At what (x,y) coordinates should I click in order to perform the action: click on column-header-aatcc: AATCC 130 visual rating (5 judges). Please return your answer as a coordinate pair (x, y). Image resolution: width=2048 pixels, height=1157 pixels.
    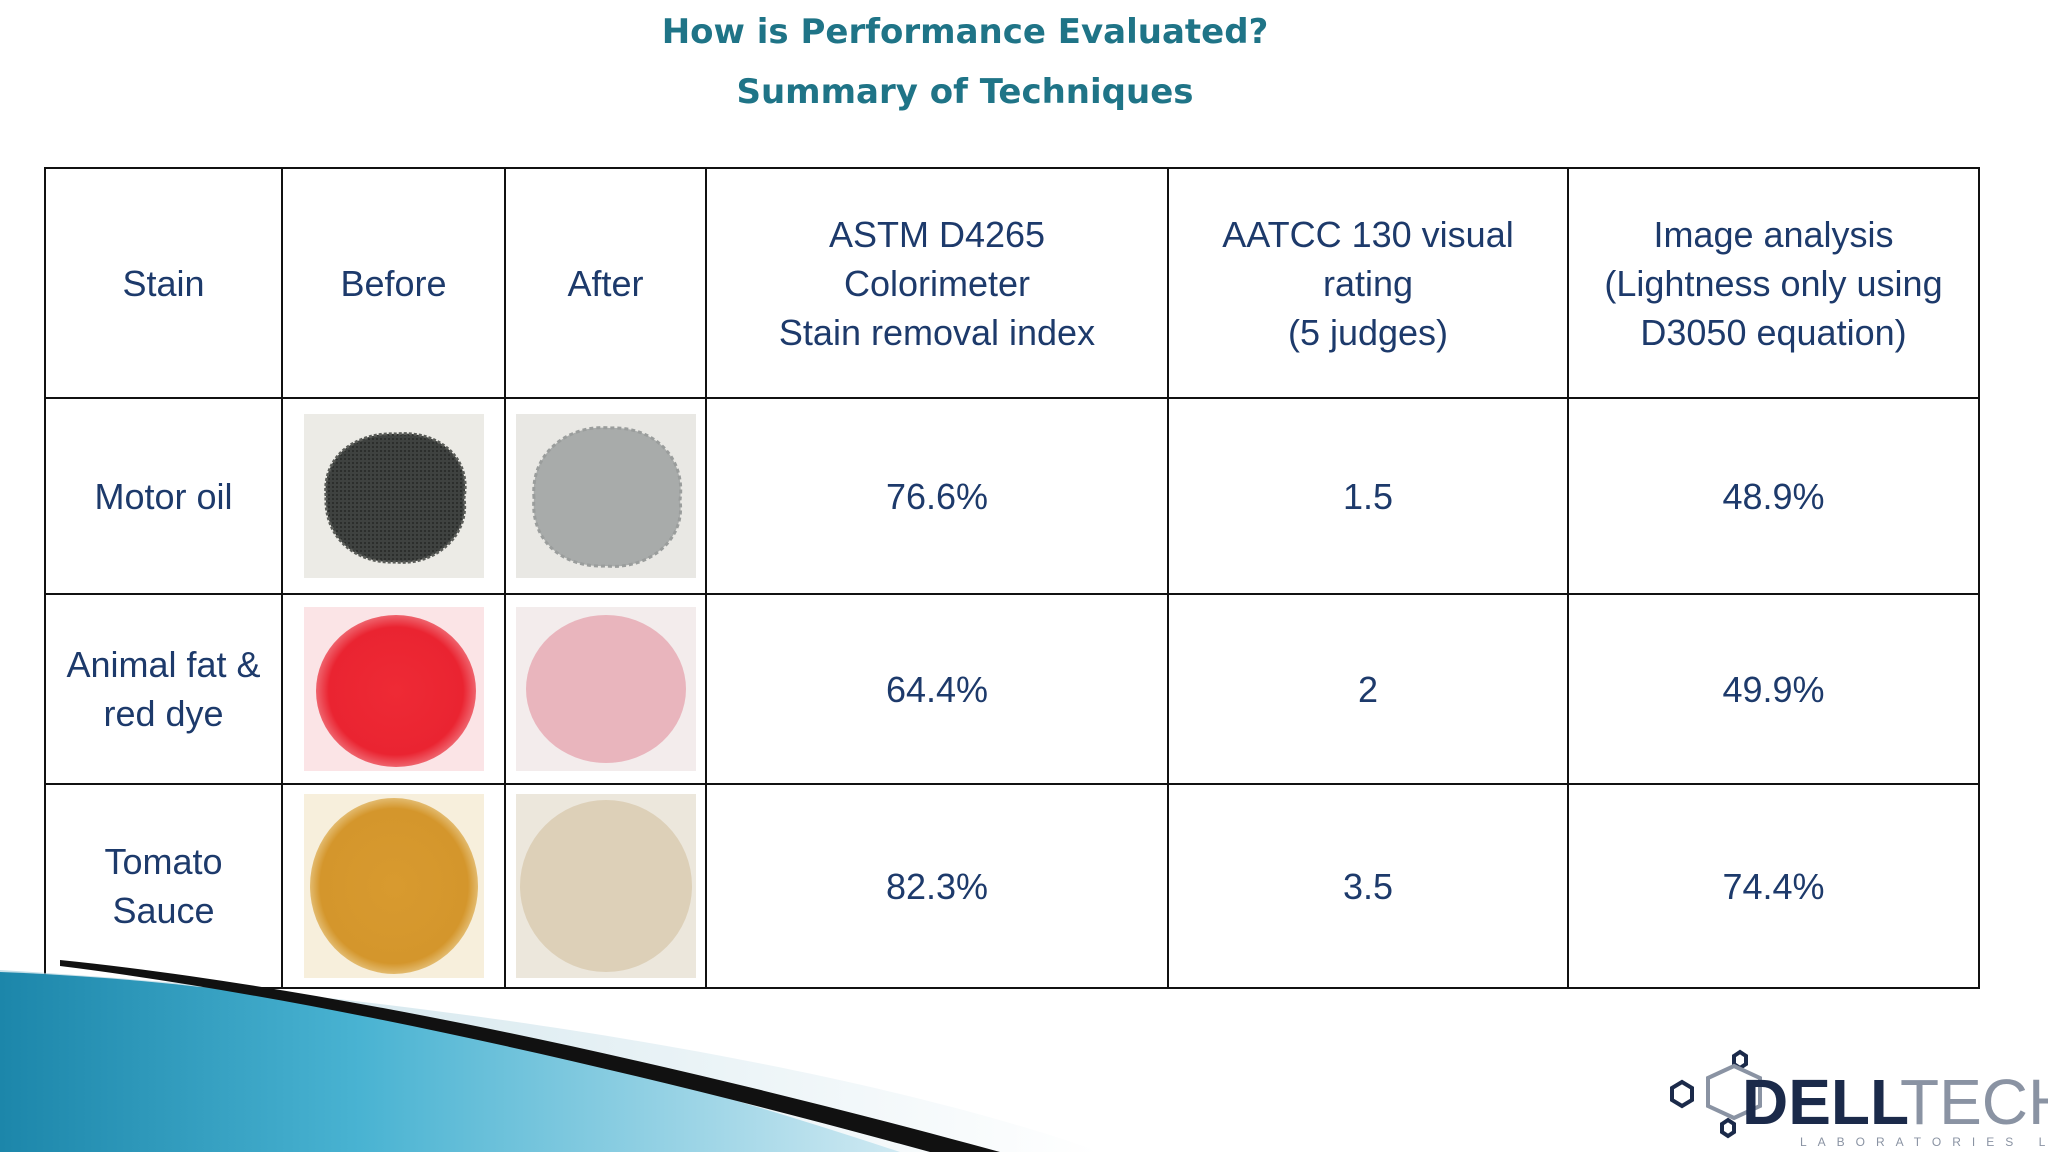
    Looking at the image, I should click on (1368, 283).